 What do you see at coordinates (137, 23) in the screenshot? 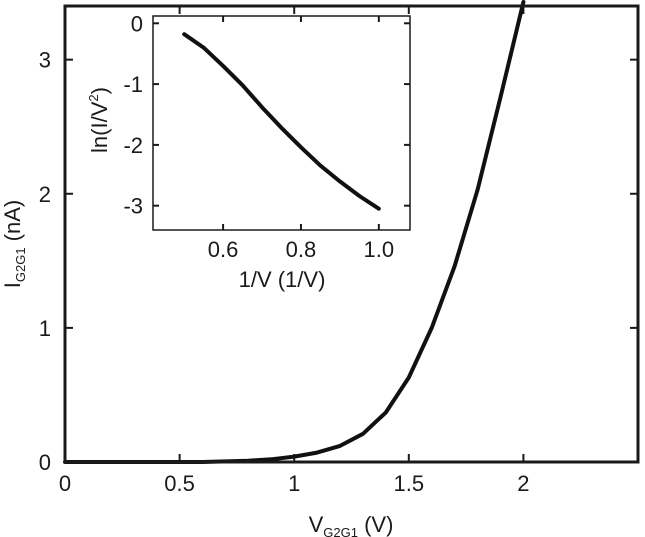
I see `inset-y-tick-label: 0` at bounding box center [137, 23].